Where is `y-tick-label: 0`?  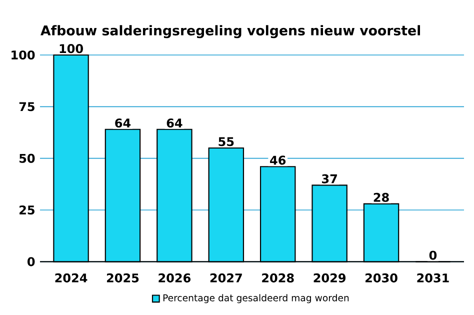 y-tick-label: 0 is located at coordinates (31, 261).